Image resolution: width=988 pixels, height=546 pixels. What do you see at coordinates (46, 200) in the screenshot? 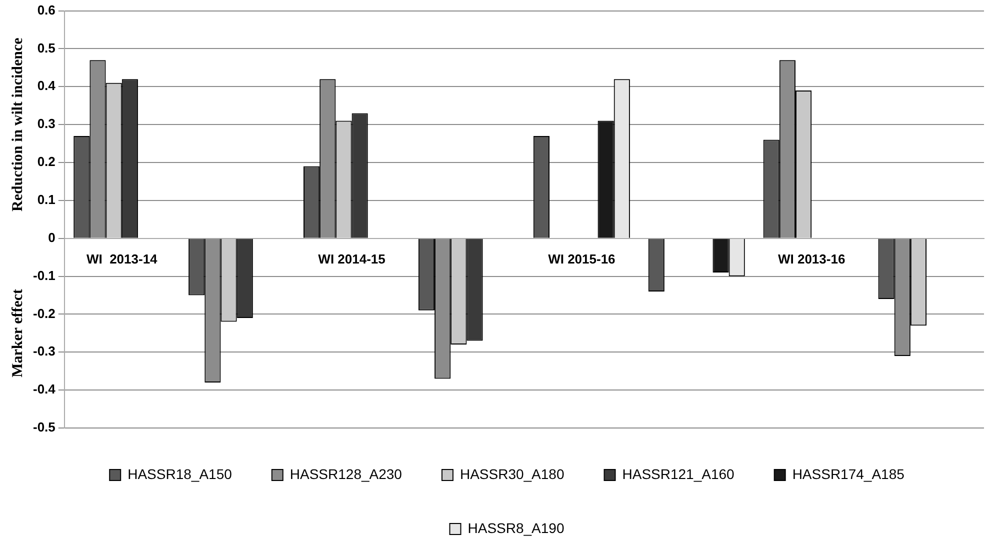
I see `y-tick-label: 0.1` at bounding box center [46, 200].